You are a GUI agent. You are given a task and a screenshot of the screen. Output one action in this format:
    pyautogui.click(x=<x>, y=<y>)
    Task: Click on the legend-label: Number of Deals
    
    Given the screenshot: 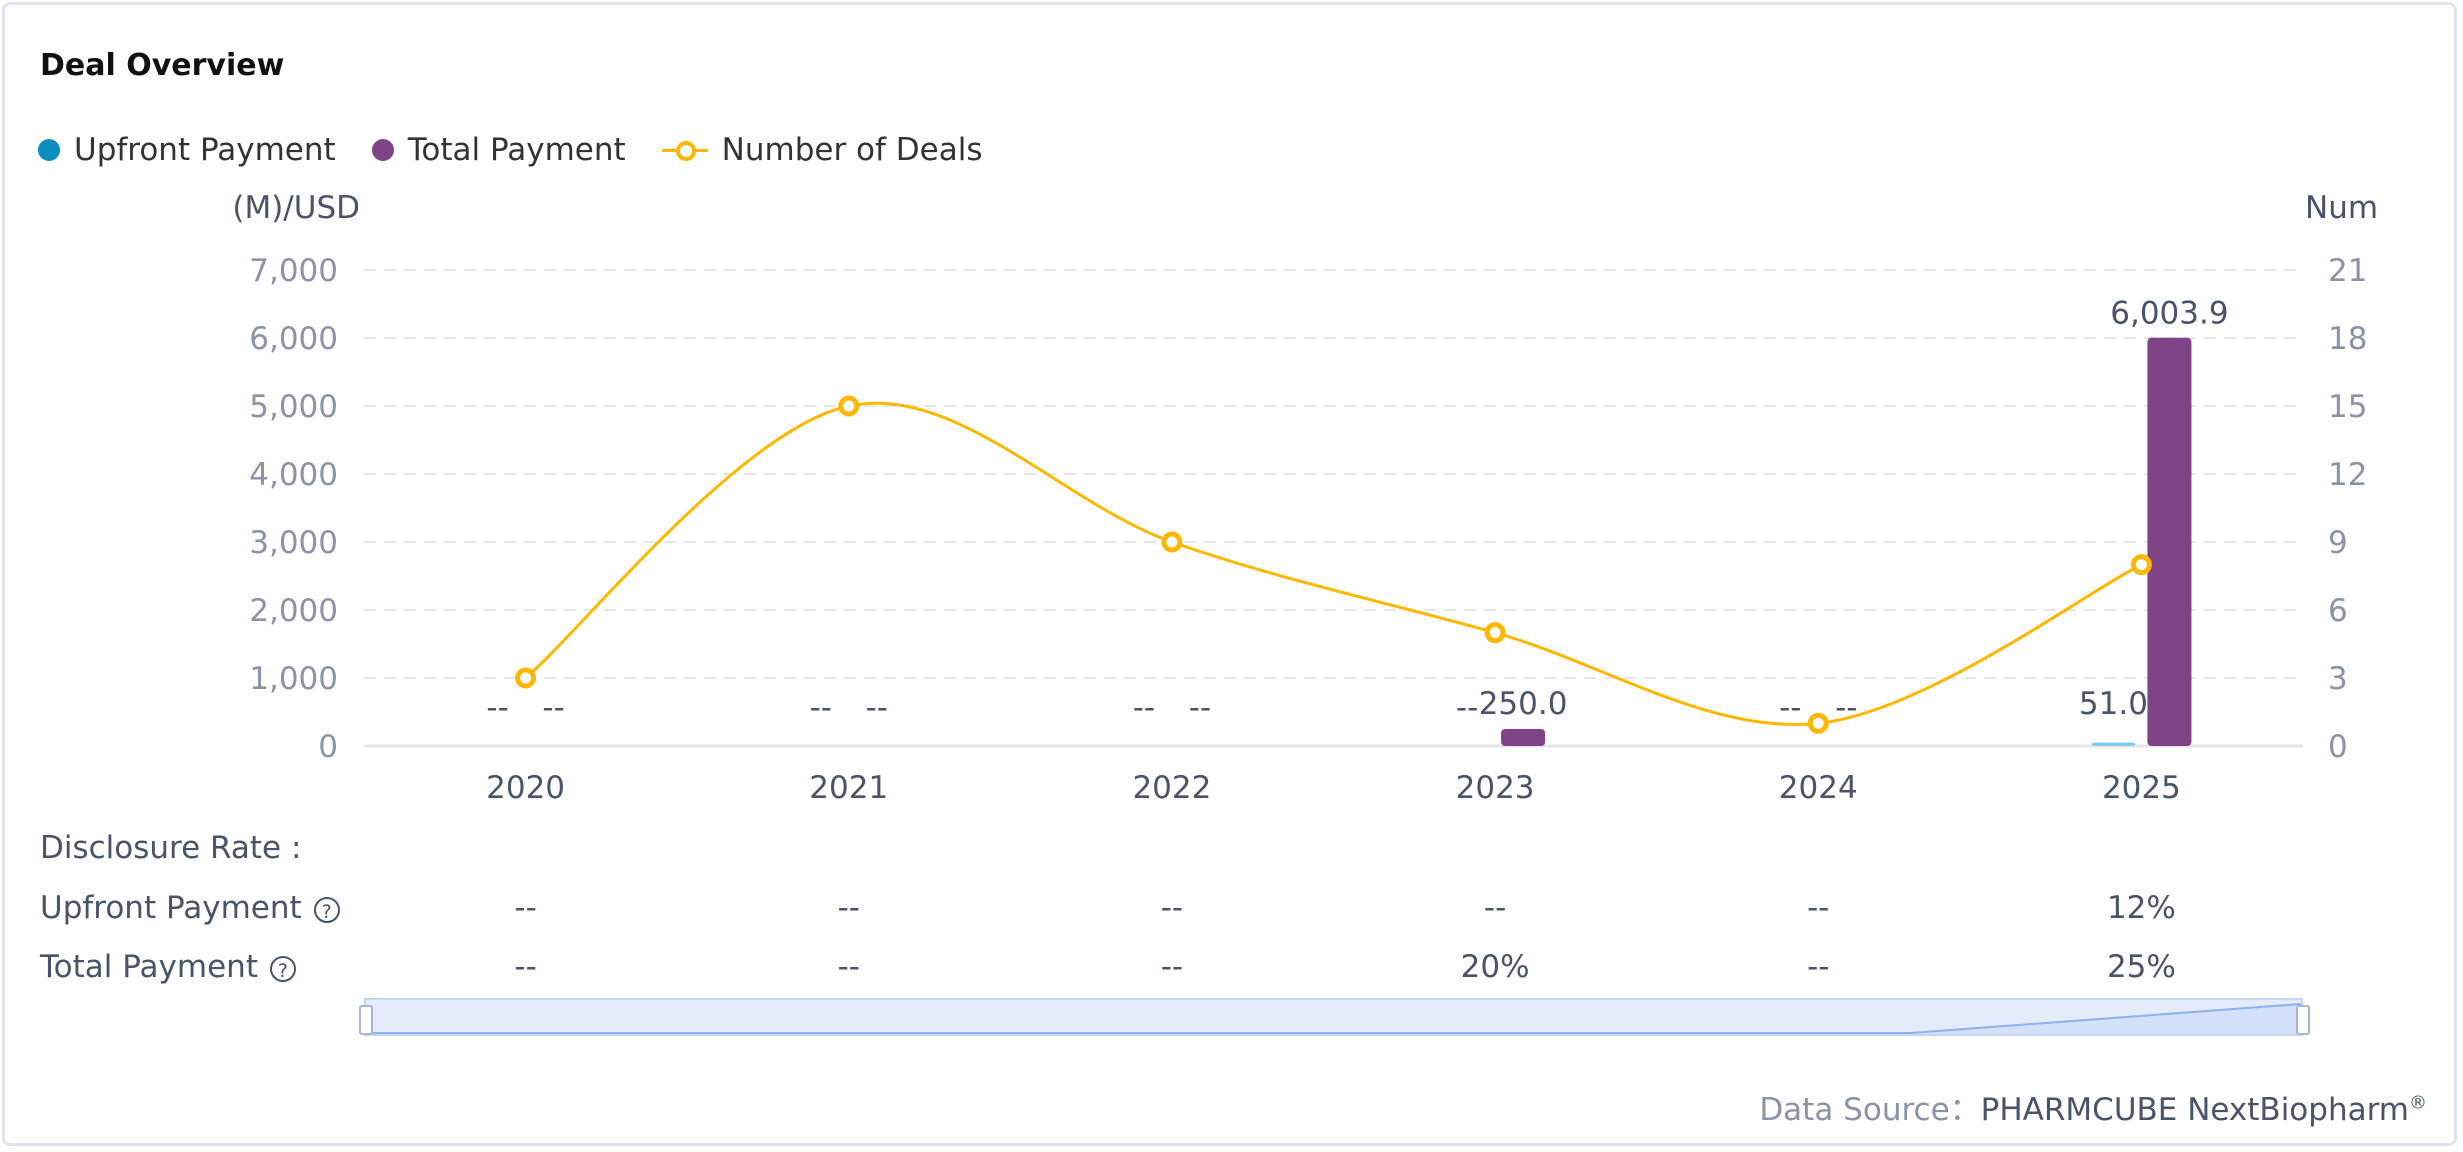 What is the action you would take?
    pyautogui.click(x=852, y=150)
    